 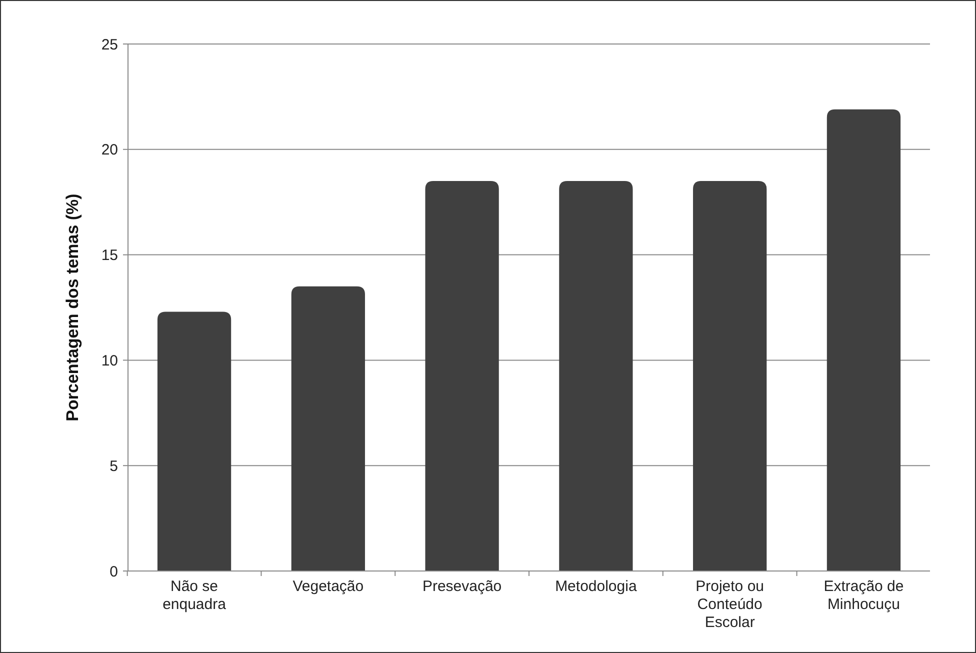 I want to click on y-tick-label: 10, so click(x=109, y=361).